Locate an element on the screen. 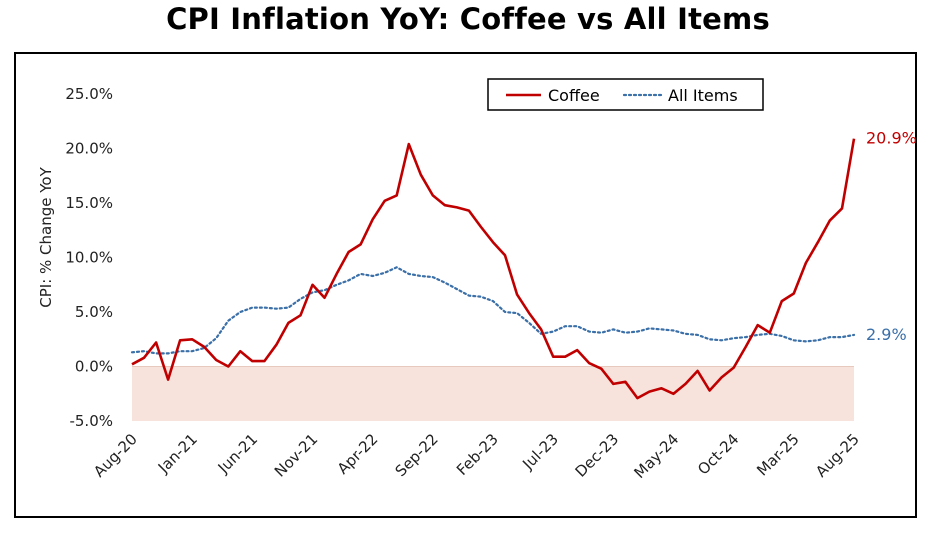 Image resolution: width=936 pixels, height=534 pixels. y-tick-label: 0.0% is located at coordinates (94, 367).